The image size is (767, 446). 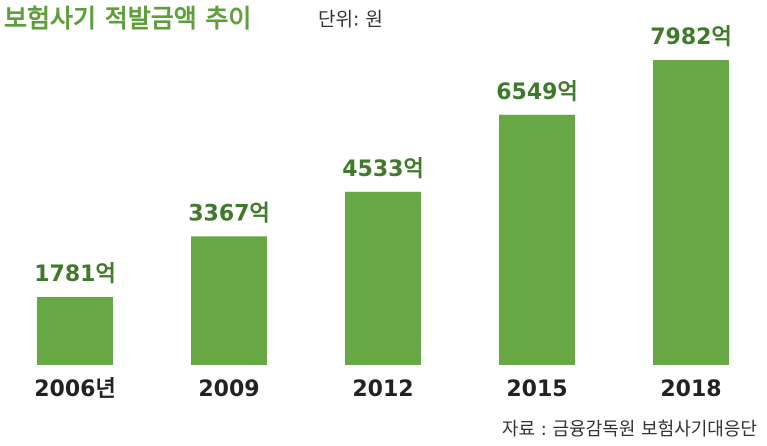 I want to click on x-tick-label: 2009, so click(x=228, y=389).